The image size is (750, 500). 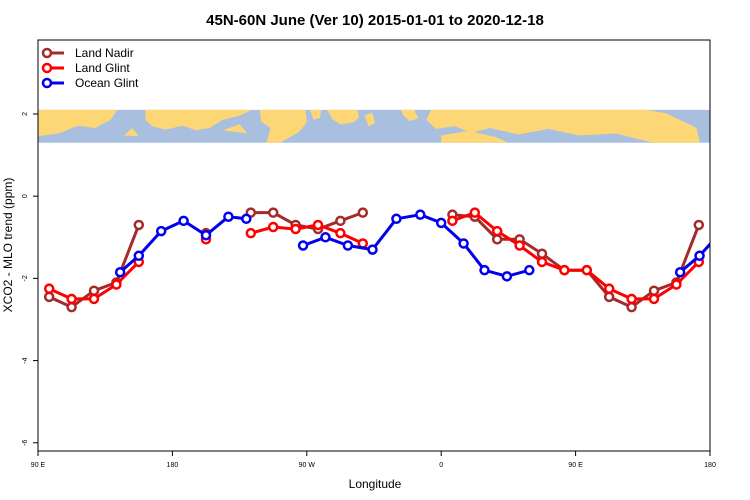 I want to click on x-axis-label: Longitude, so click(x=375, y=484).